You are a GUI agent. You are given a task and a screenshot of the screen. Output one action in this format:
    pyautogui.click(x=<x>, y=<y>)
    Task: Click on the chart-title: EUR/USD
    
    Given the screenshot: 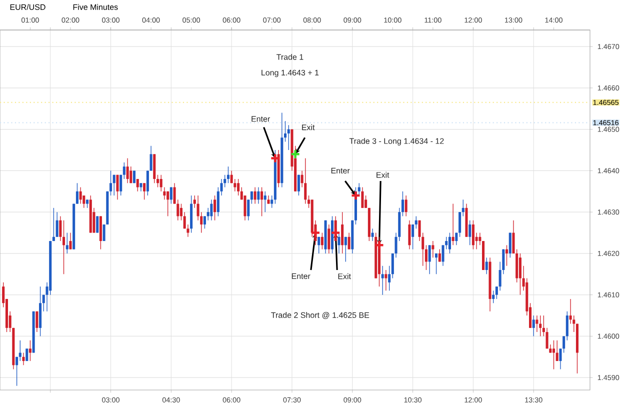 What is the action you would take?
    pyautogui.click(x=28, y=7)
    